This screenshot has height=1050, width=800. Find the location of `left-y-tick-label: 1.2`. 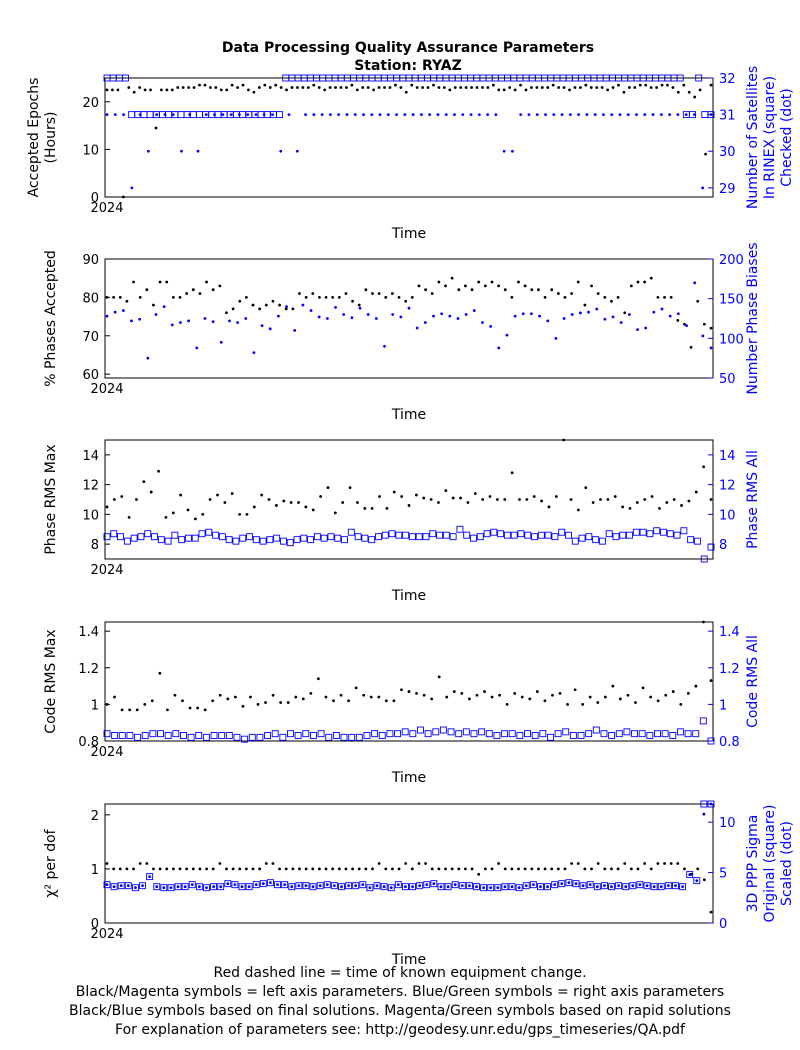

left-y-tick-label: 1.2 is located at coordinates (88, 669).